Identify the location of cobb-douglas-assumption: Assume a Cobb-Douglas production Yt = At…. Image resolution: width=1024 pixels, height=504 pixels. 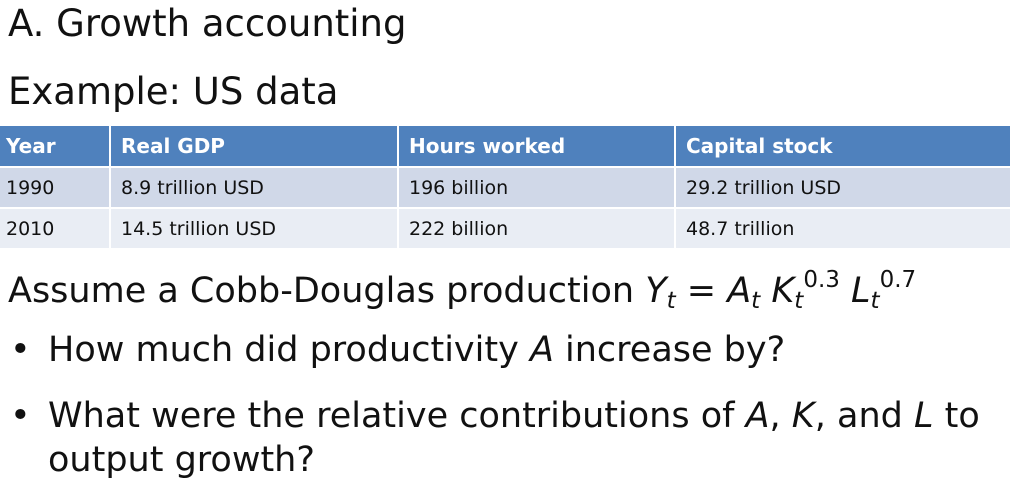
(462, 291).